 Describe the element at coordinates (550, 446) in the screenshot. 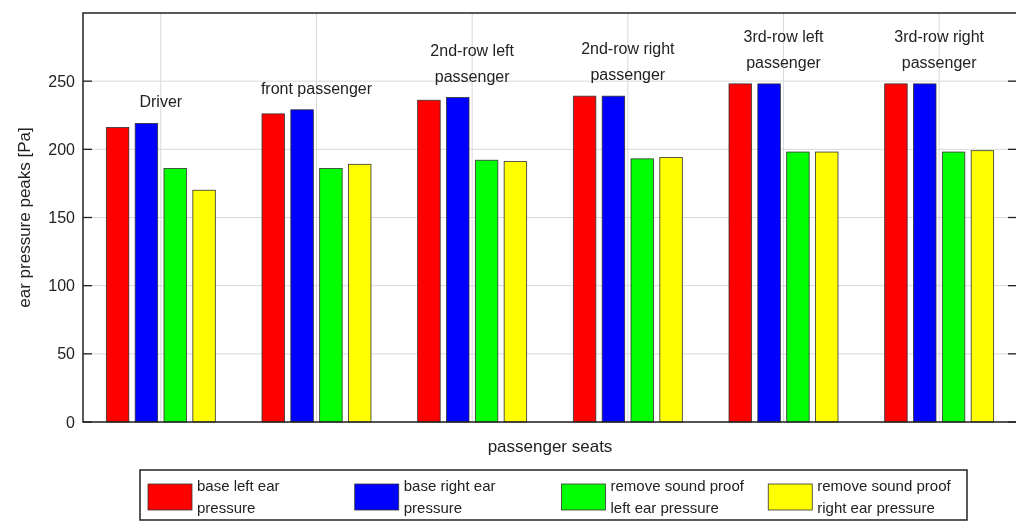

I see `x-axis-title: passenger seats` at that location.